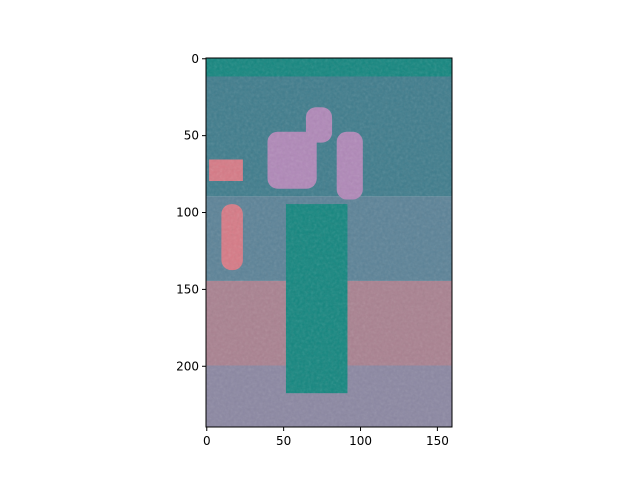 The height and width of the screenshot is (480, 640). I want to click on y-axis: 0 50 100 150 200, so click(191, 212).